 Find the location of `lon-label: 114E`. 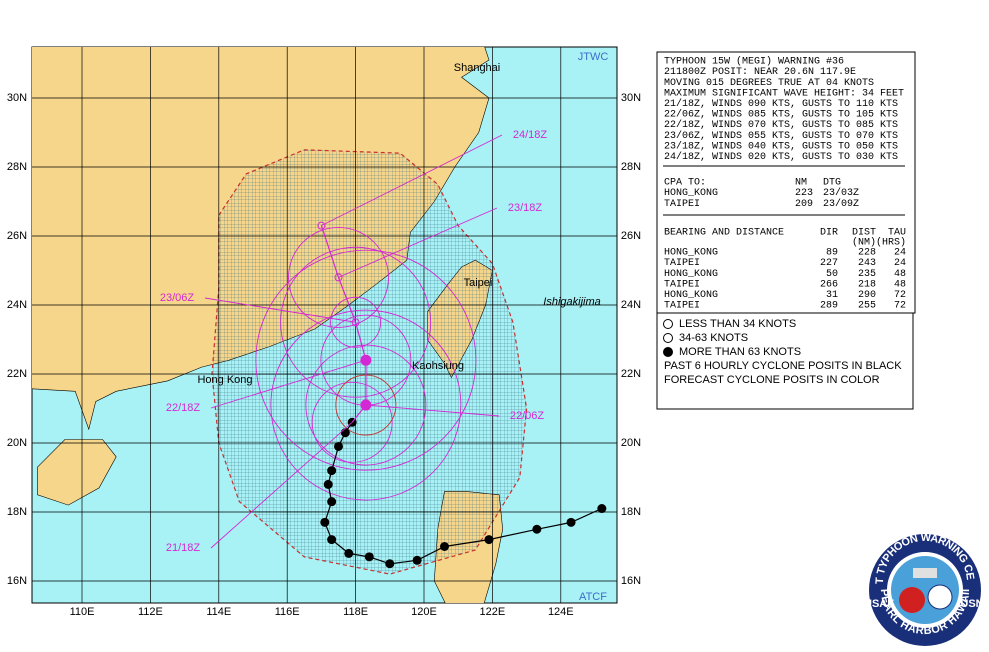

lon-label: 114E is located at coordinates (218, 612).